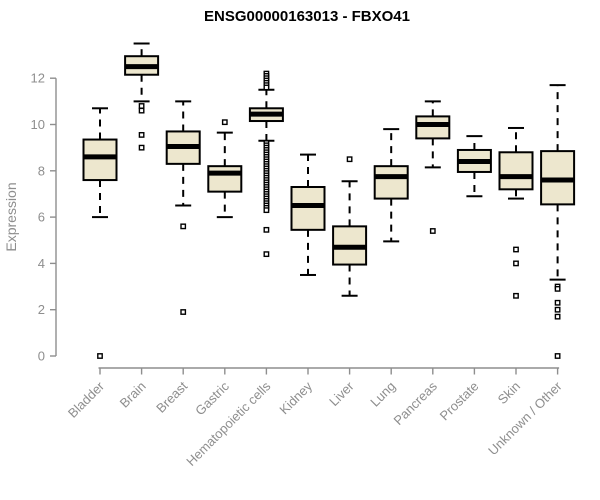  What do you see at coordinates (41, 309) in the screenshot?
I see `y-tick-label: 2` at bounding box center [41, 309].